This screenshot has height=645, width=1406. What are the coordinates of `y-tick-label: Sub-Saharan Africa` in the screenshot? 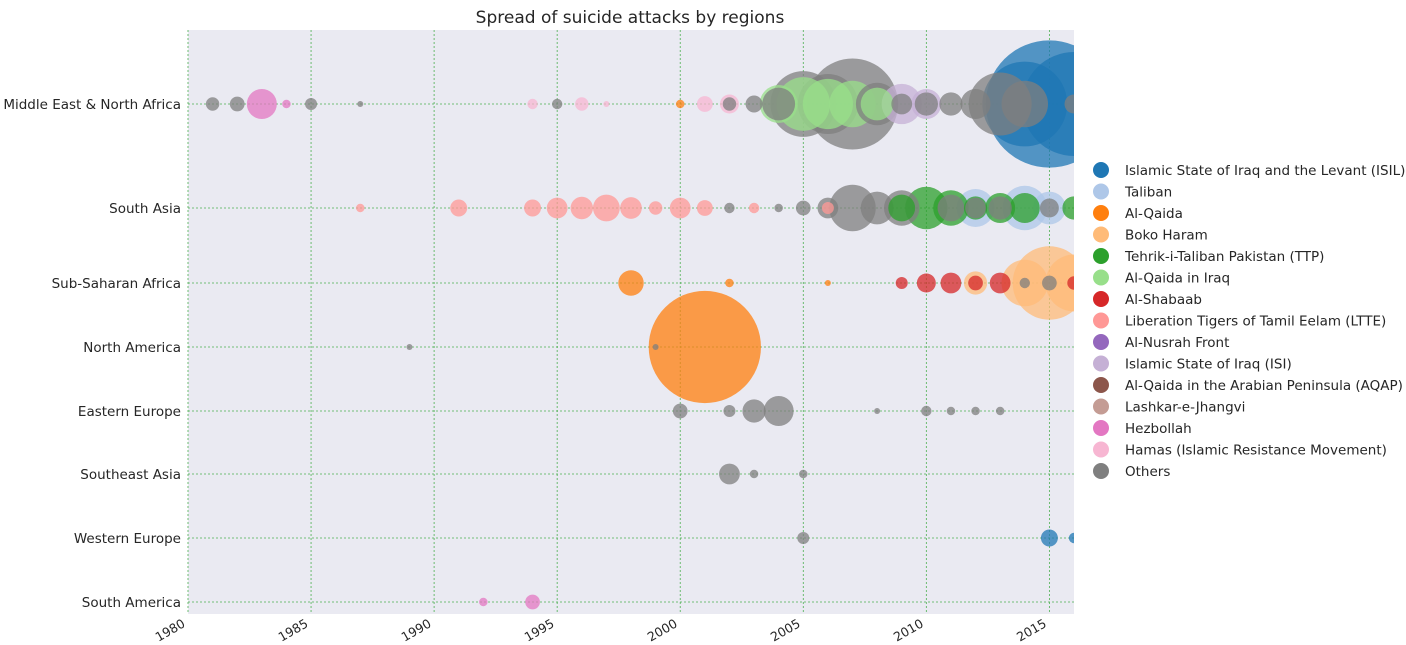 It's located at (116, 284).